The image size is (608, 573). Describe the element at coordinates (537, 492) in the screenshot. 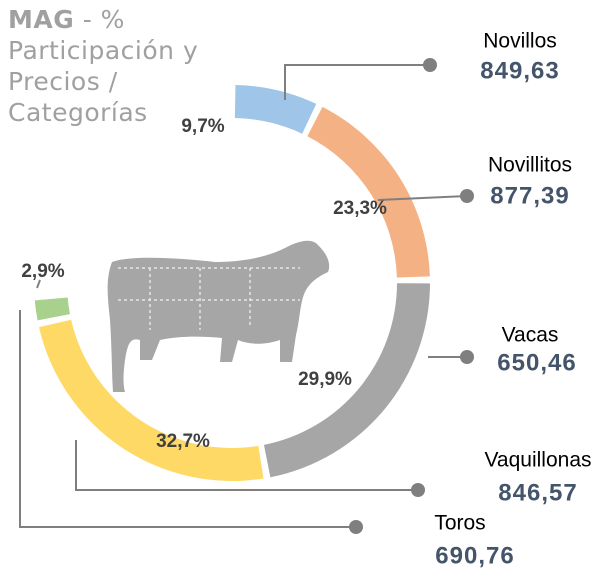

I see `price-label: 846,57` at that location.